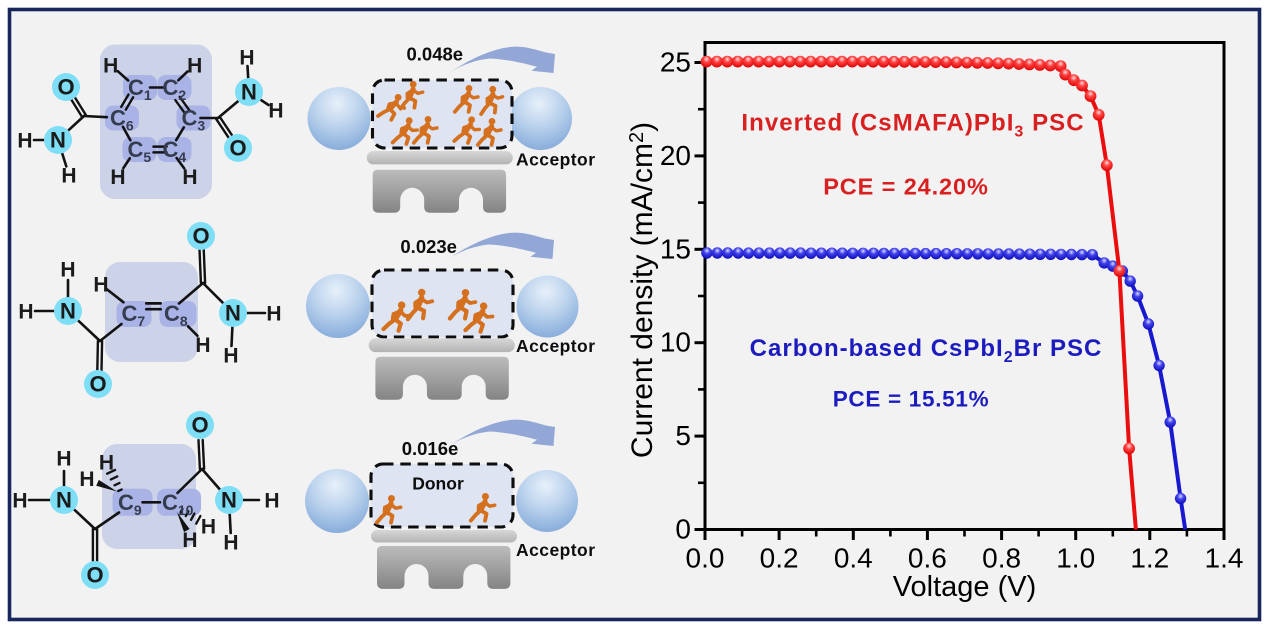 This screenshot has height=629, width=1269. I want to click on svg-text: 0.016e, so click(430, 448).